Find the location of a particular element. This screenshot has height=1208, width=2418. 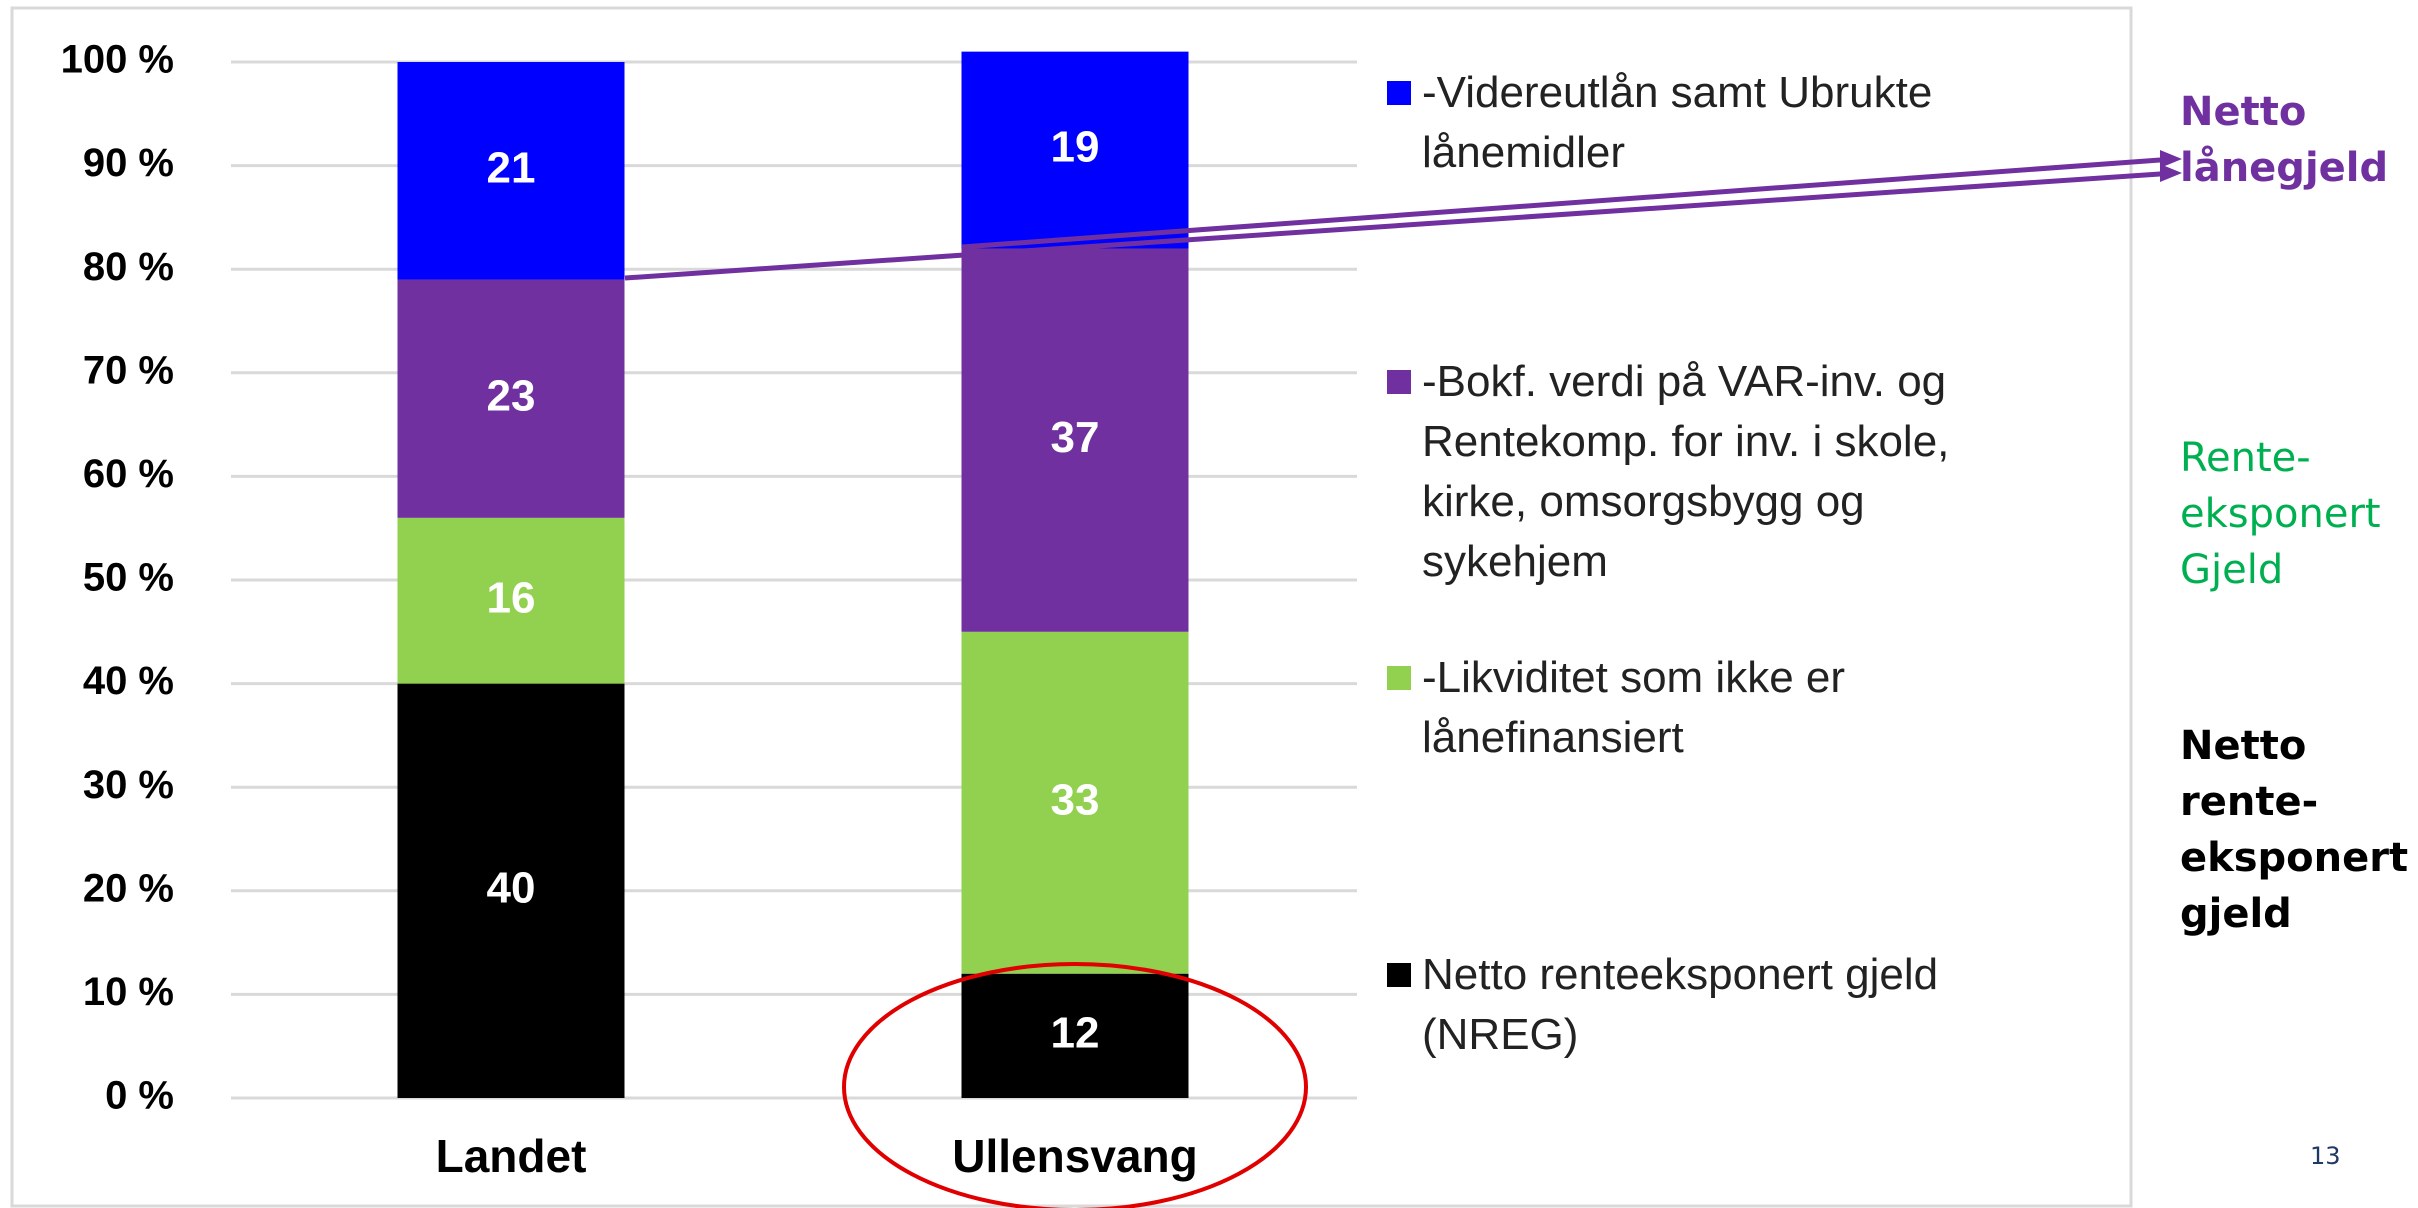

value-label: 21 is located at coordinates (511, 167).